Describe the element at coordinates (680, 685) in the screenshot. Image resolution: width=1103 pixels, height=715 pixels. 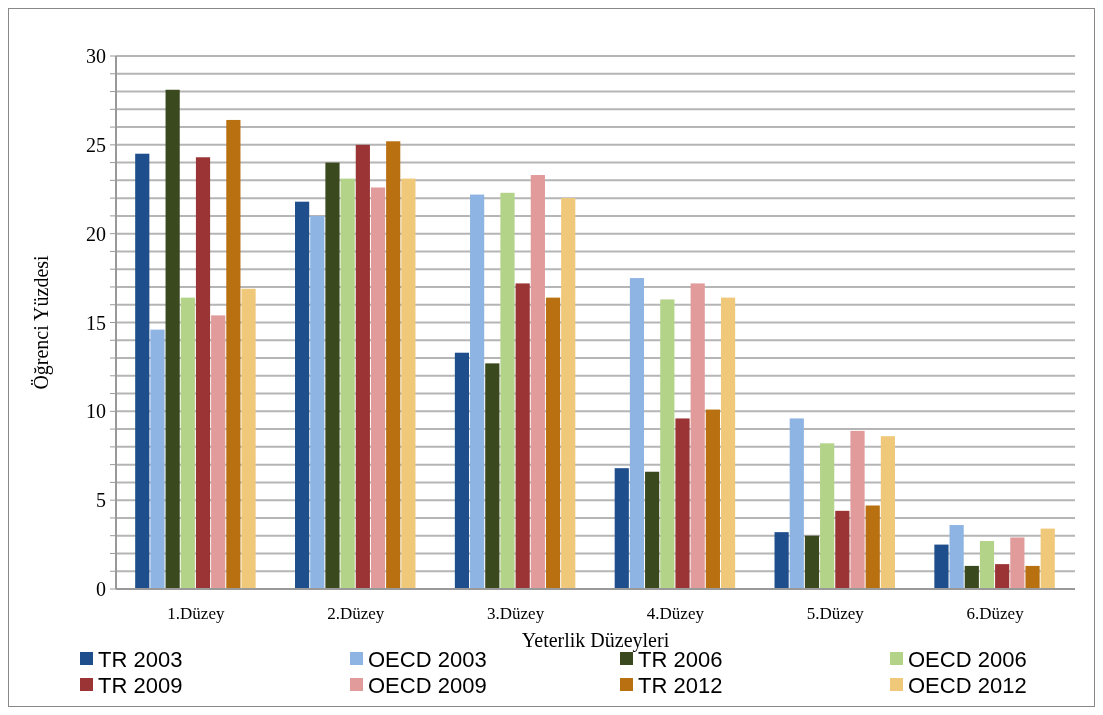
I see `legend-label: TR 2012` at that location.